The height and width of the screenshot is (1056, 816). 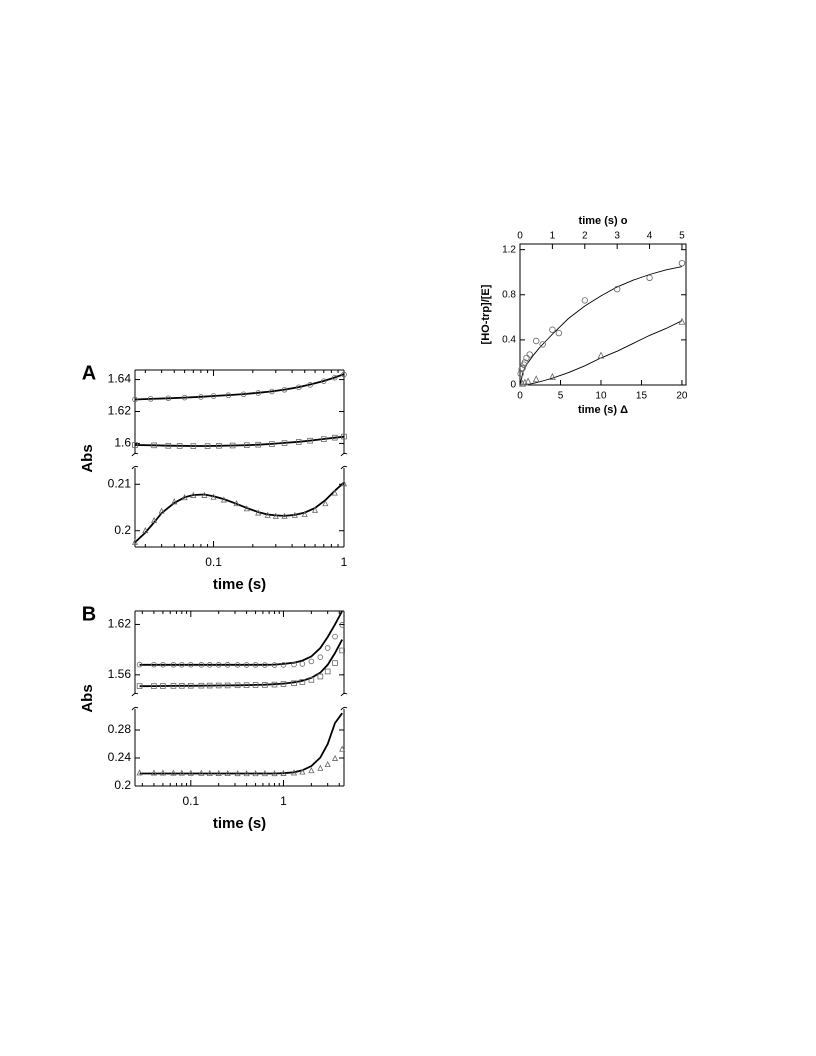 What do you see at coordinates (89, 614) in the screenshot?
I see `panel-letter: B` at bounding box center [89, 614].